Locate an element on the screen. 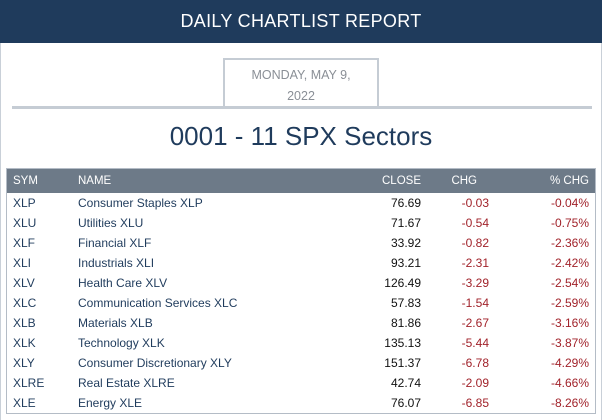 This screenshot has width=602, height=420. change-value: -5.44 is located at coordinates (475, 343).